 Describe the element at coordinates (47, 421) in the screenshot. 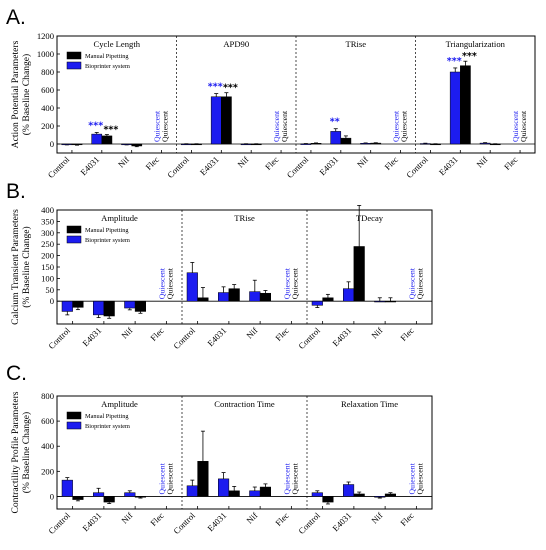

I see `y-tick-label: 600` at that location.